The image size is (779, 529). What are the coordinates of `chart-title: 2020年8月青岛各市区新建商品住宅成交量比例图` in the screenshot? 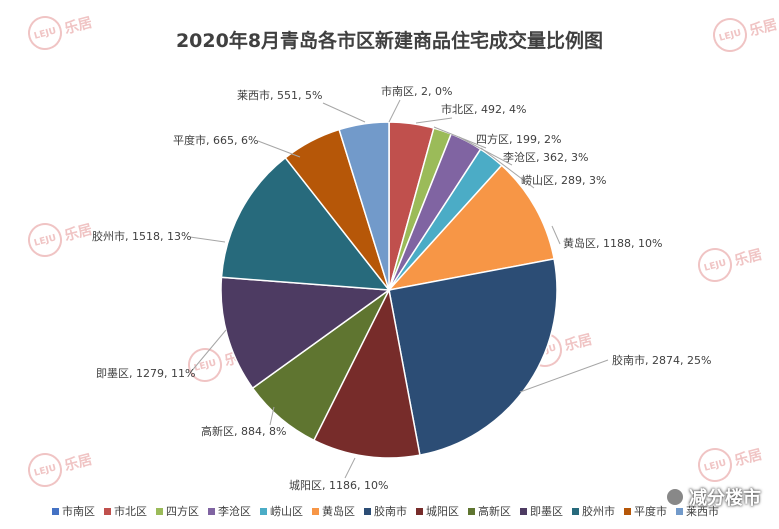 It's located at (389, 41).